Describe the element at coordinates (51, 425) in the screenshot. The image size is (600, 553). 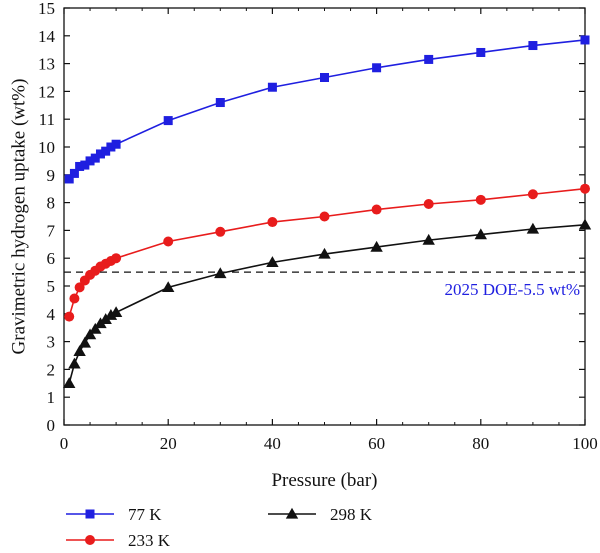
I see `y-tick-label: 0` at that location.